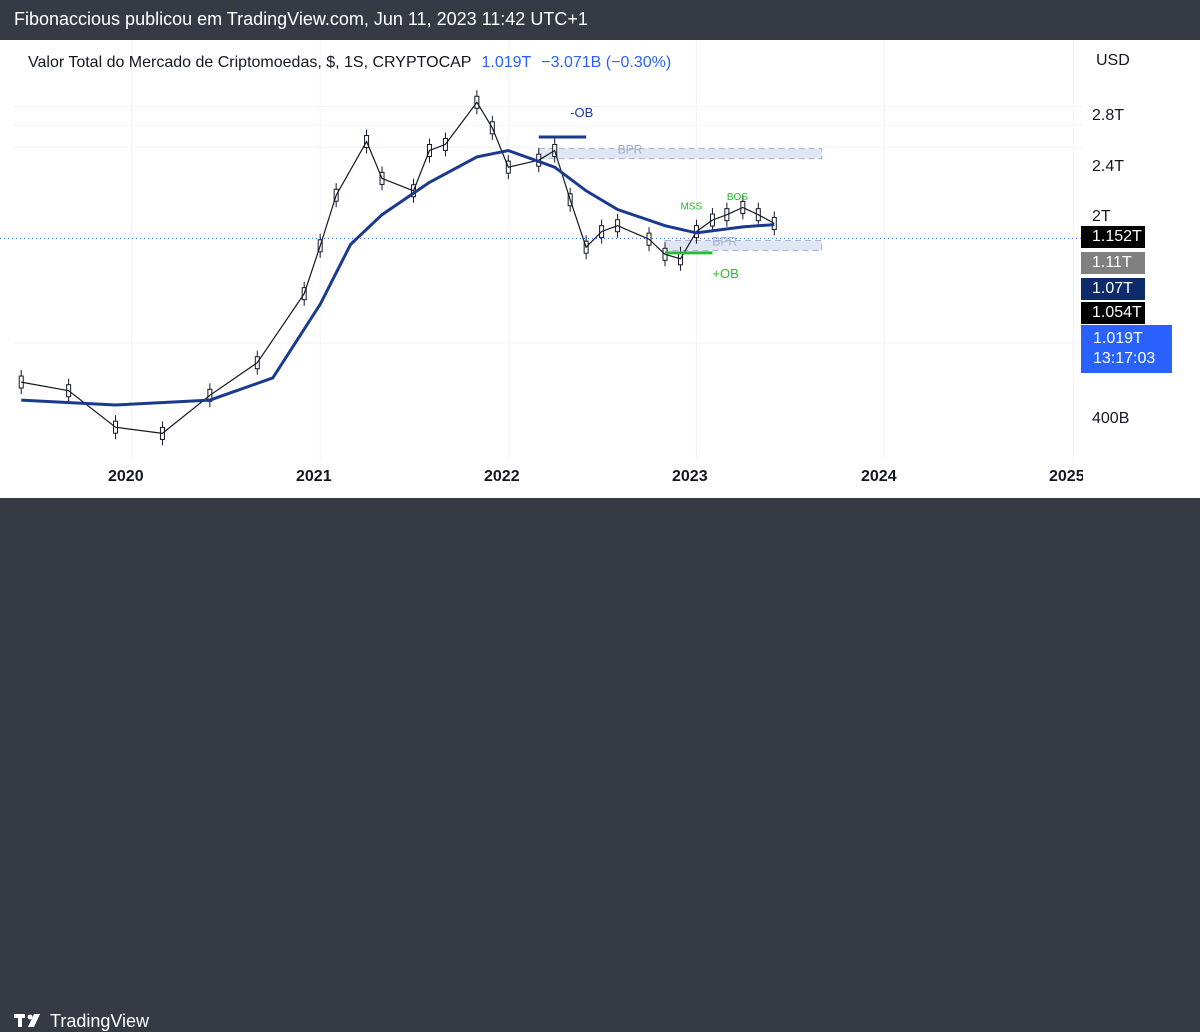 The width and height of the screenshot is (1200, 1032). Describe the element at coordinates (606, 62) in the screenshot. I see `price-change: −3.071B (−0.30%)` at that location.